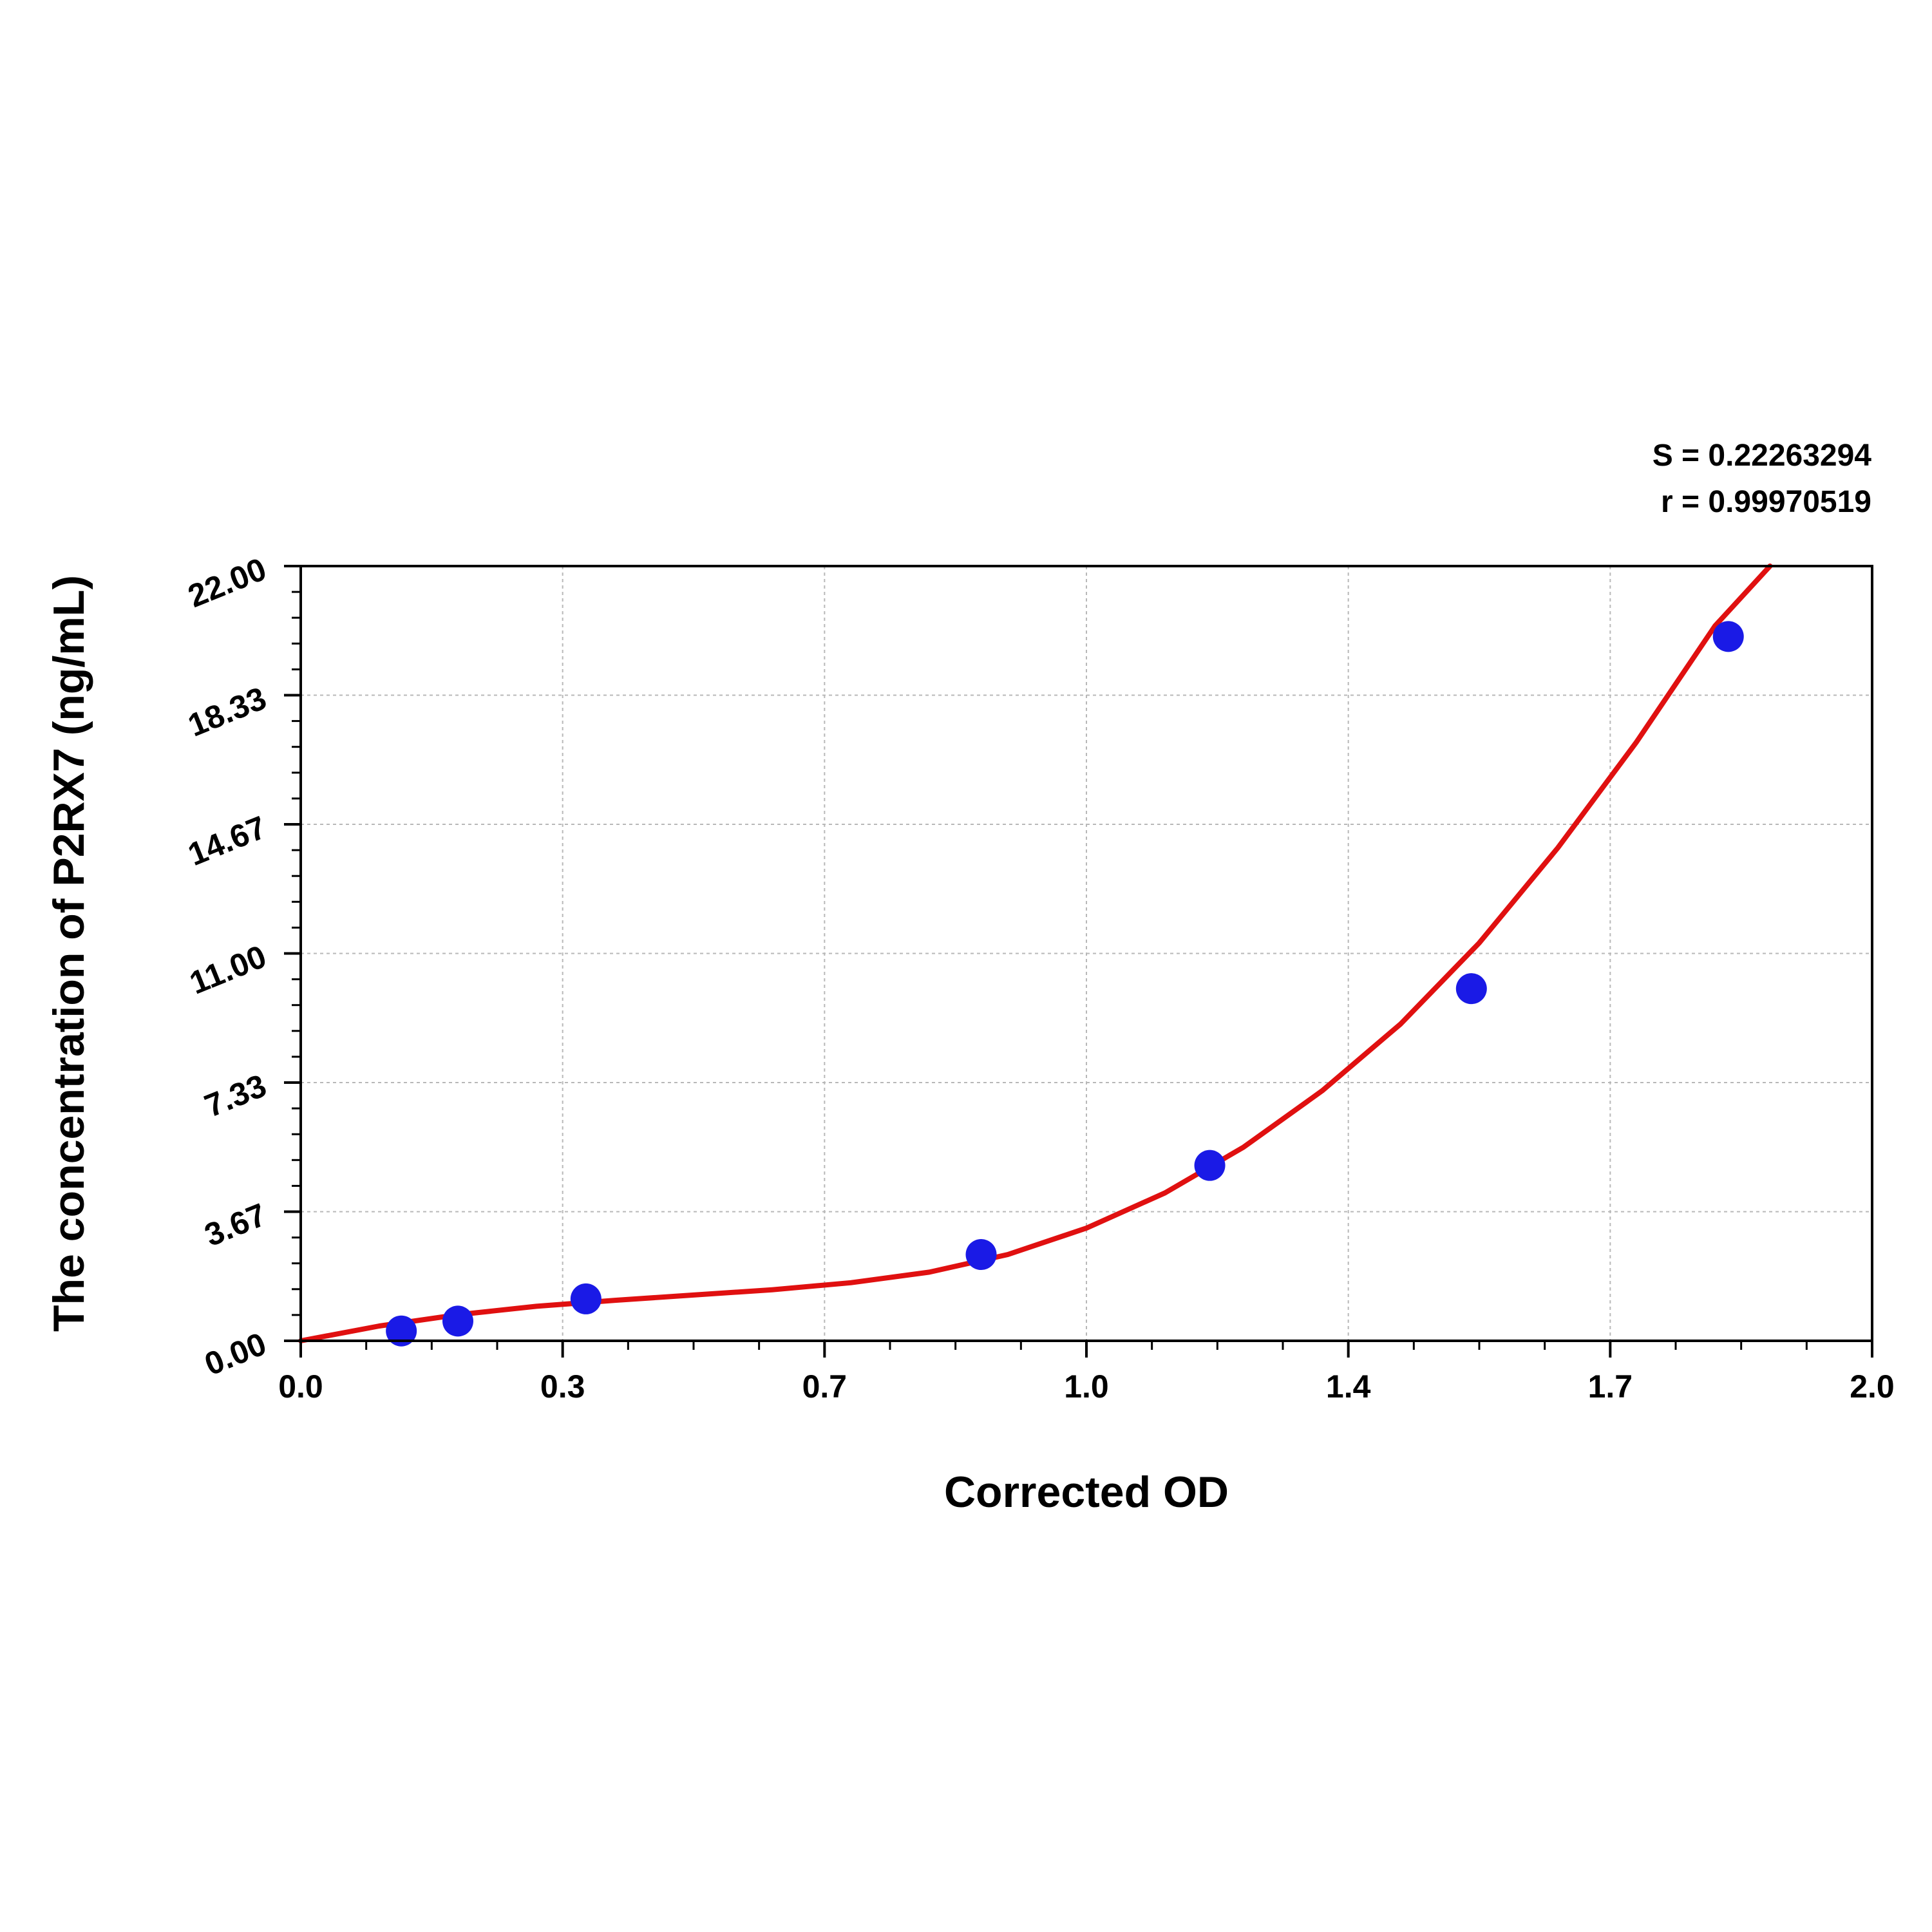 This screenshot has width=1932, height=1932. I want to click on y-axis-title: The concentration of P2RX7 (ng/mL), so click(68, 953).